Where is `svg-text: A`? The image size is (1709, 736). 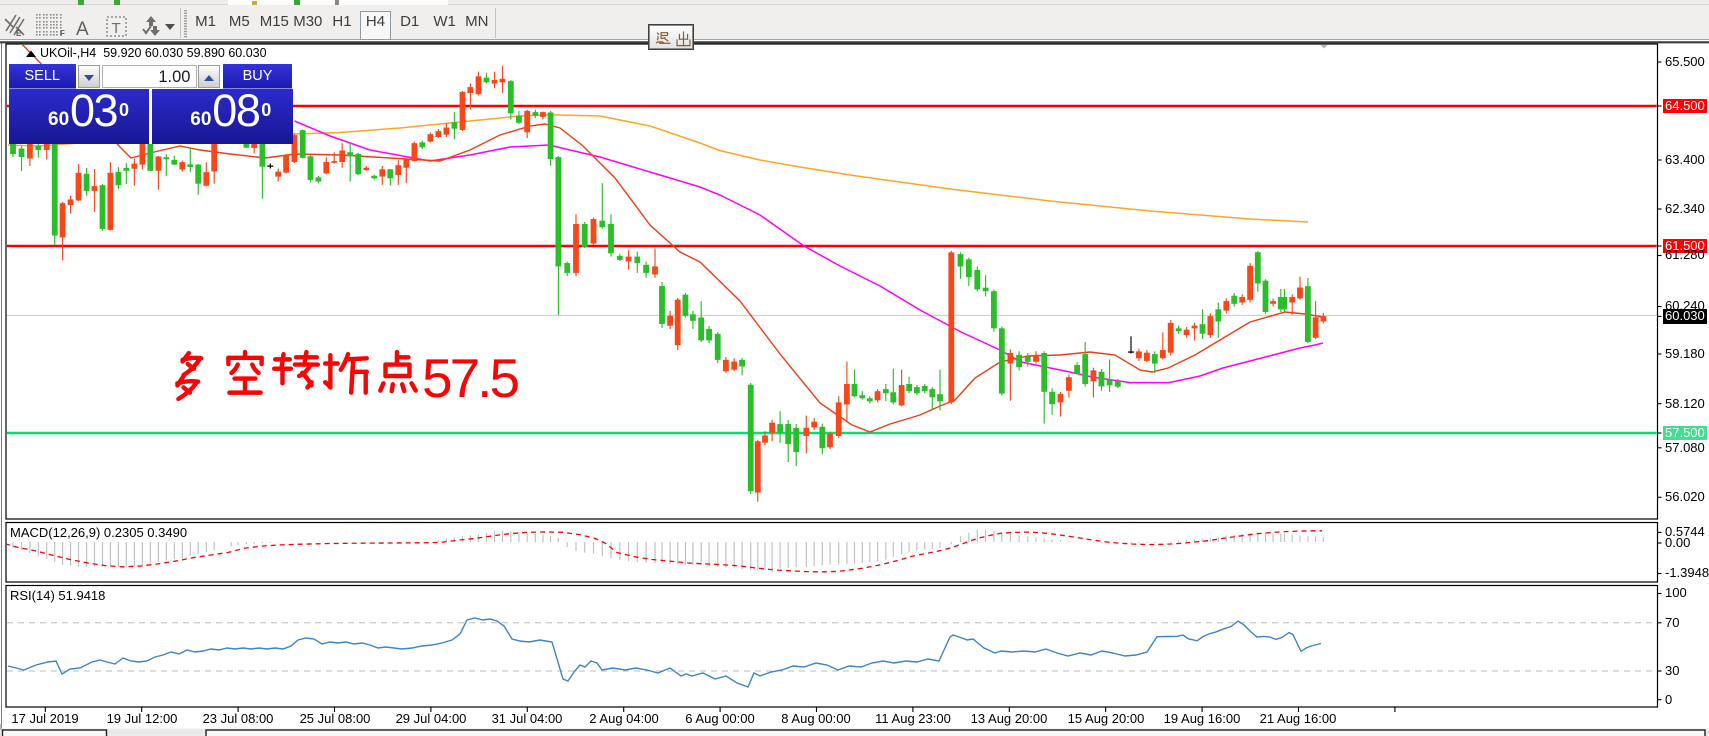
svg-text: A is located at coordinates (82, 29).